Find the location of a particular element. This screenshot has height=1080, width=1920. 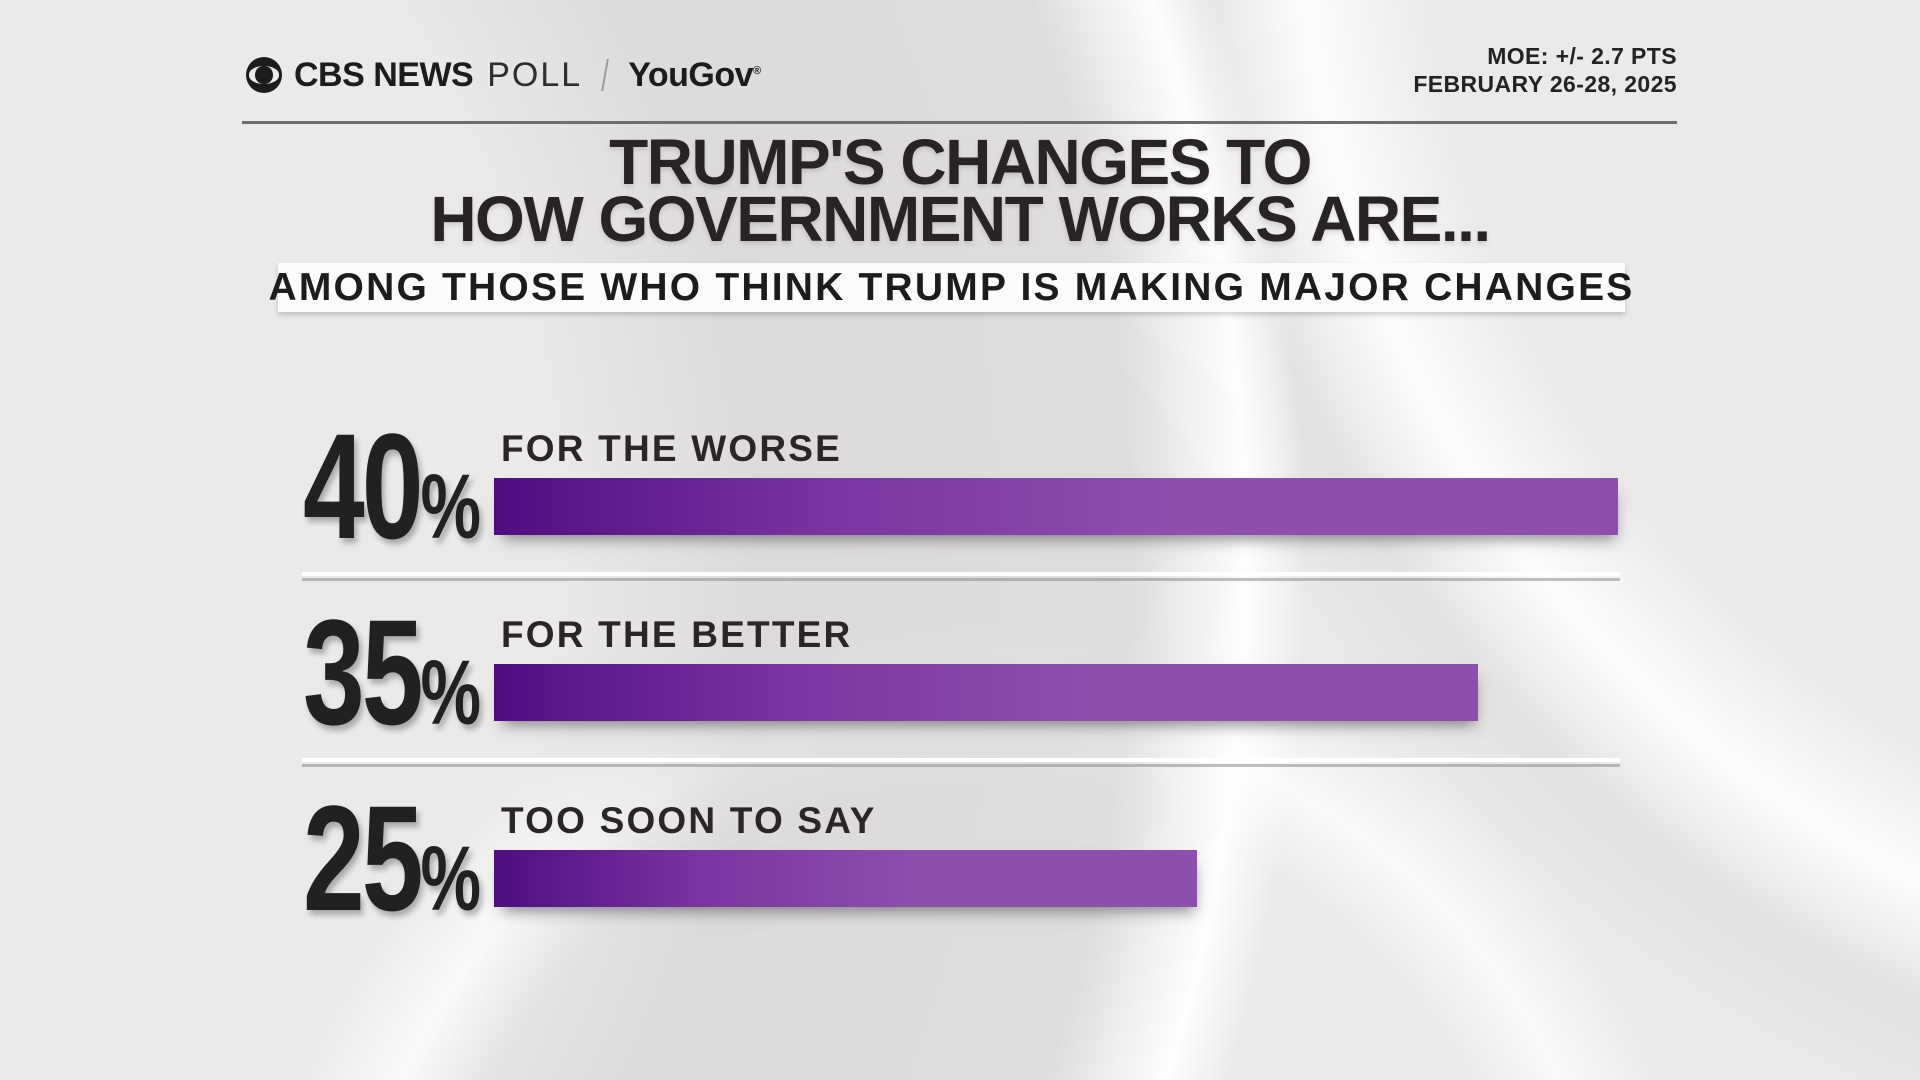

chart-title-line1: TRUMP'S CHANGES TO is located at coordinates (960, 162).